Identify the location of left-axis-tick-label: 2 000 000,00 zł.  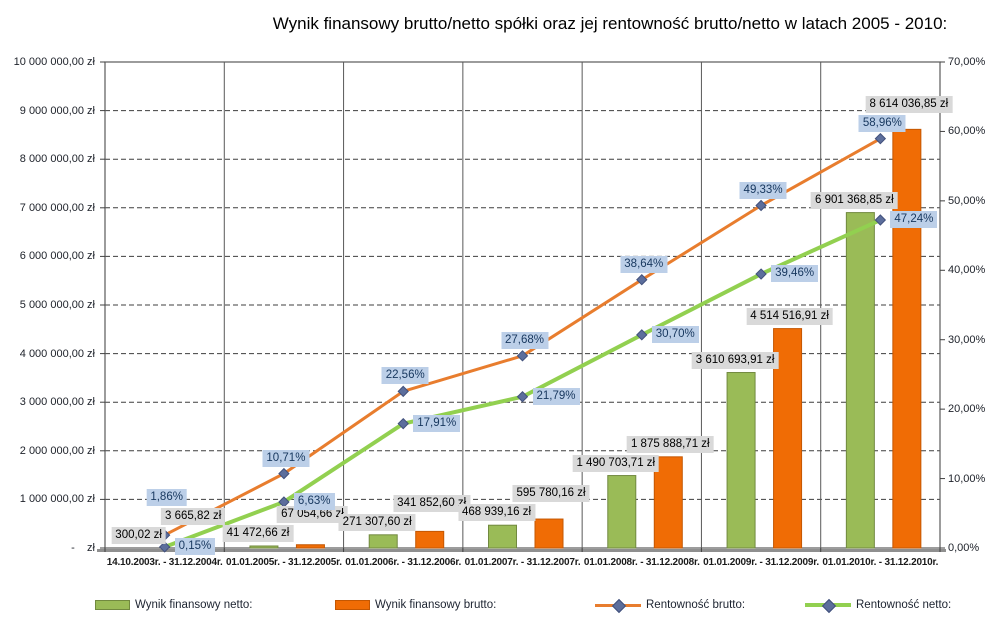
(57, 450).